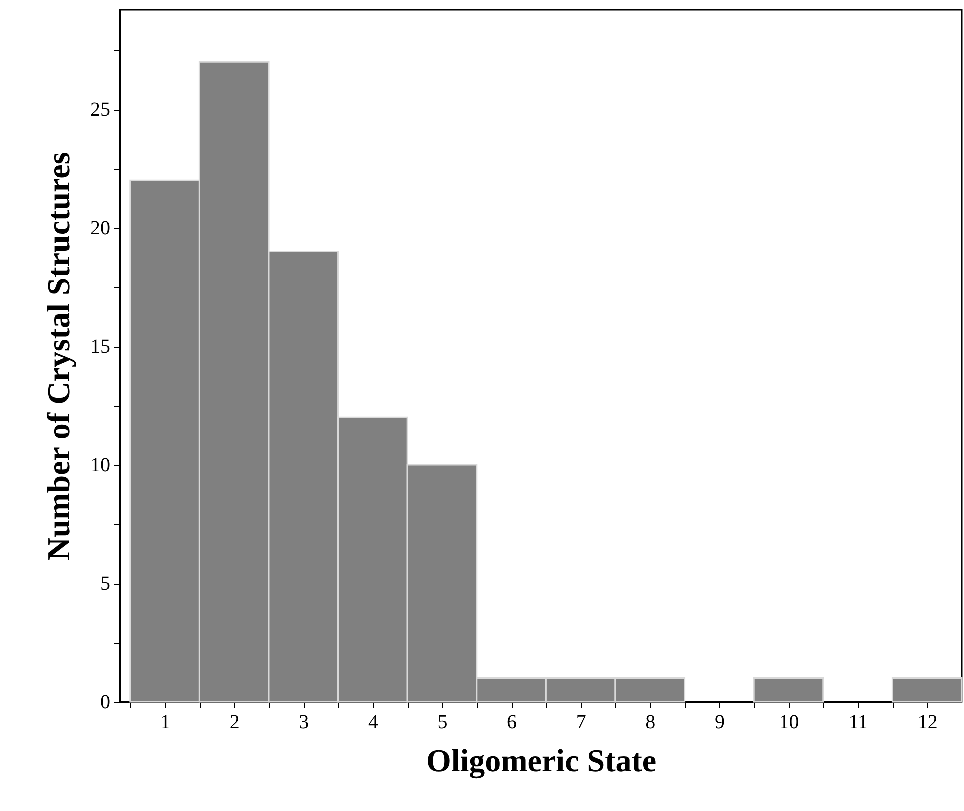 This screenshot has height=811, width=964. Describe the element at coordinates (58, 356) in the screenshot. I see `y-axis-title: Number of Crystal Structures` at that location.